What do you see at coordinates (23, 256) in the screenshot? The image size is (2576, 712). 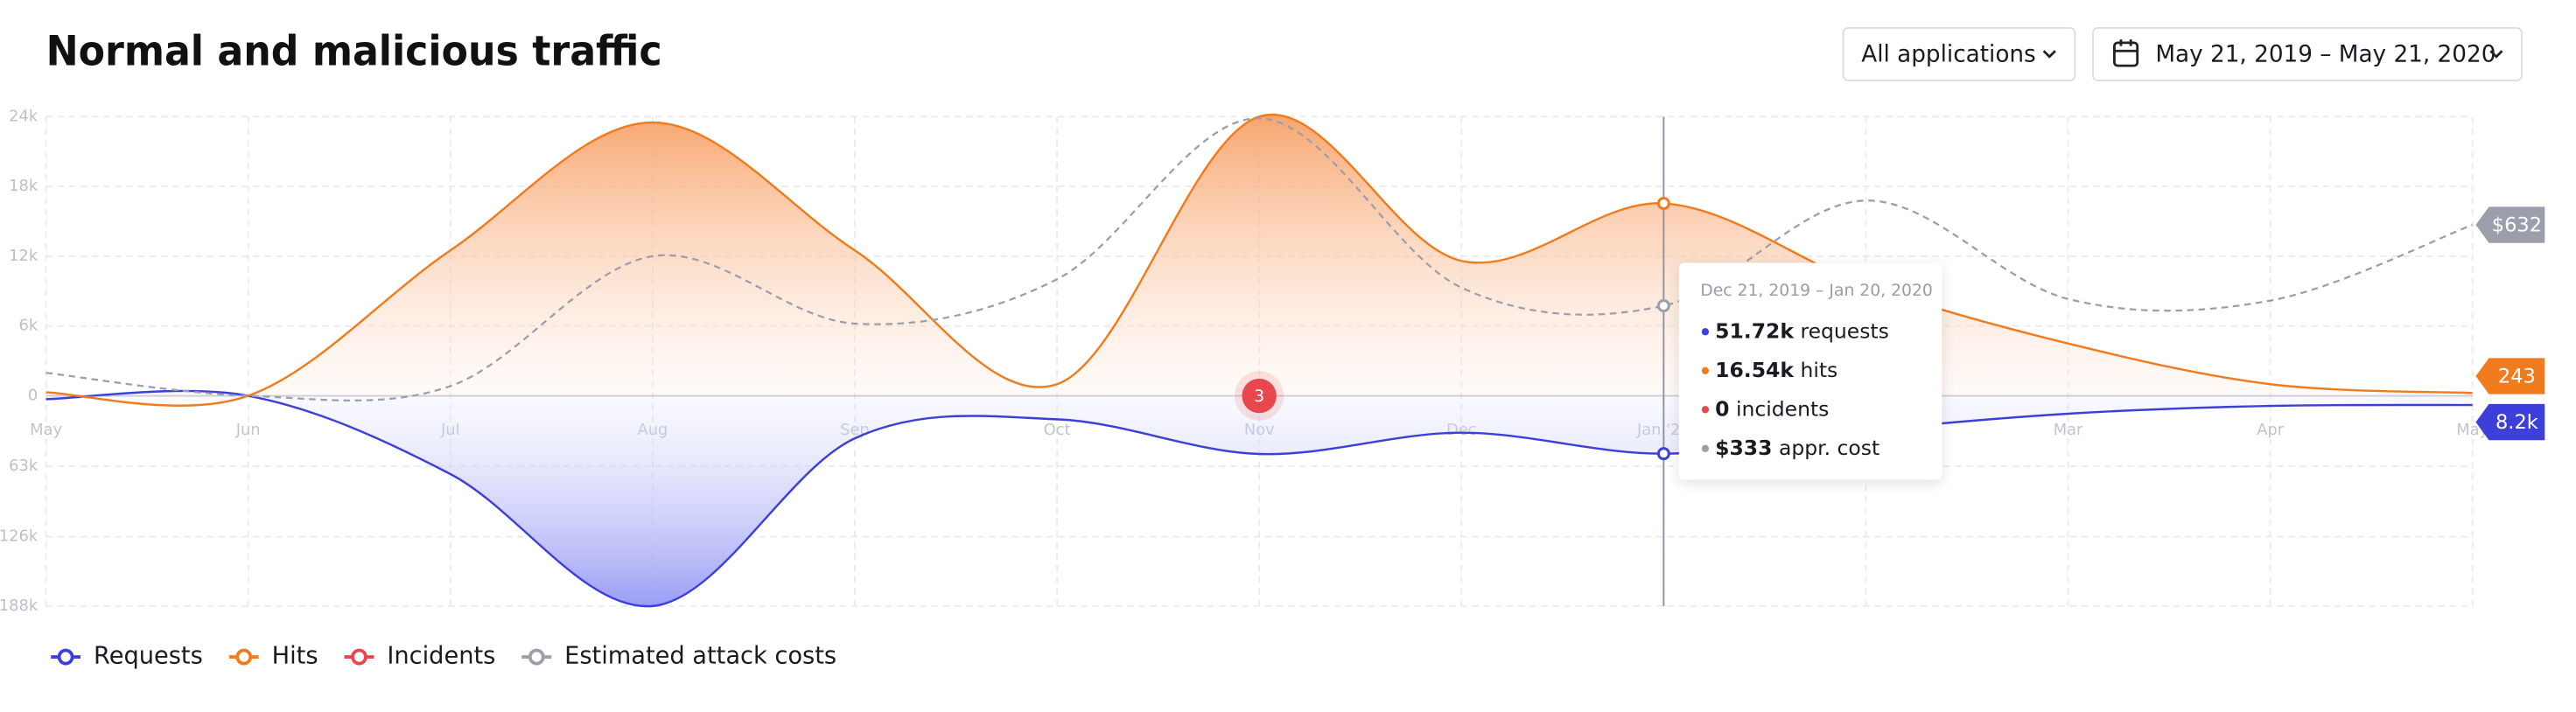 I see `y-tick-label: 12k` at bounding box center [23, 256].